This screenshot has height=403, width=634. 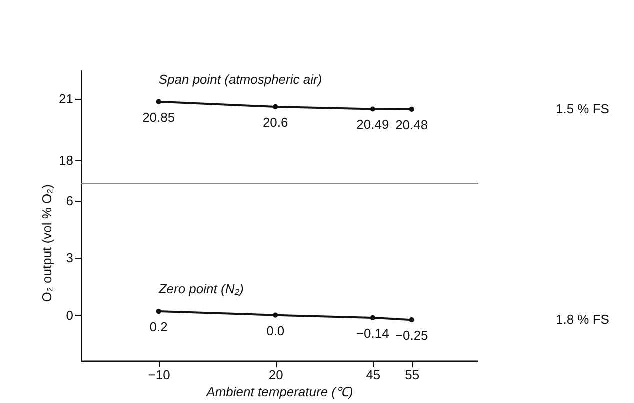 What do you see at coordinates (275, 330) in the screenshot?
I see `data-label: 0.0` at bounding box center [275, 330].